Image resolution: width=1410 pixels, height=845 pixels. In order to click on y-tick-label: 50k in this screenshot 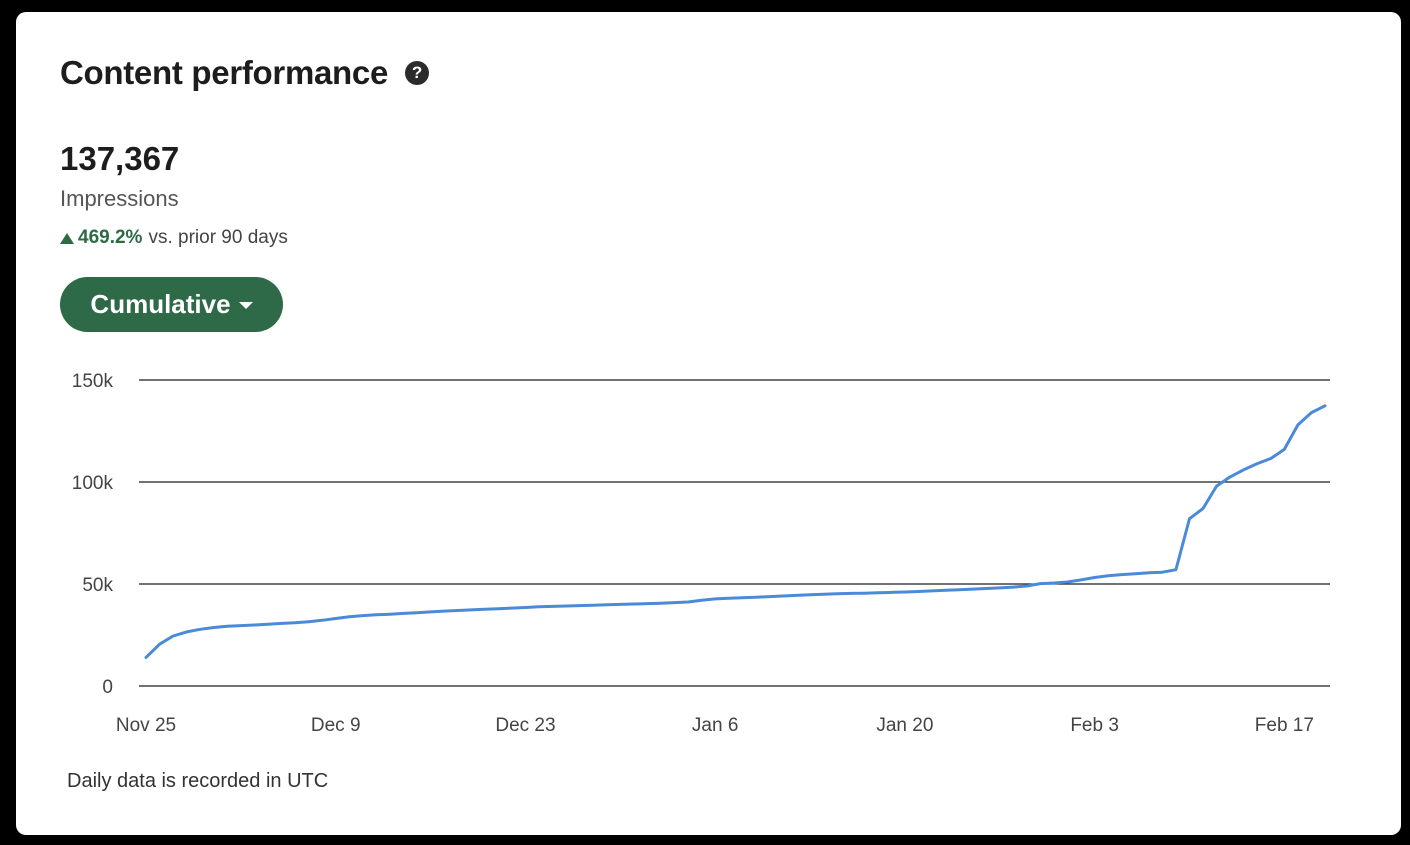, I will do `click(97, 585)`.